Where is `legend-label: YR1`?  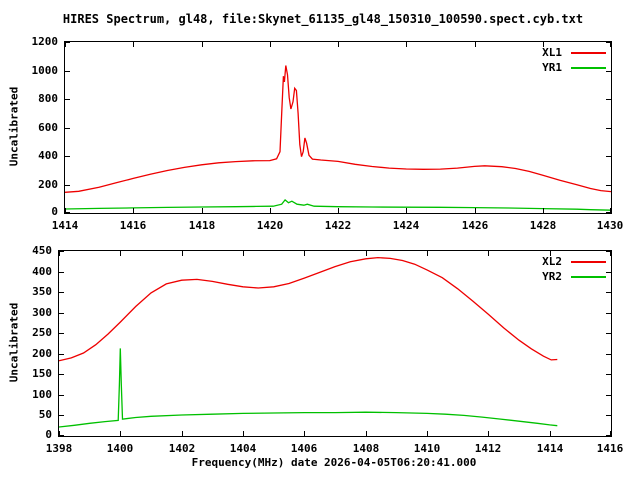 legend-label: YR1 is located at coordinates (552, 67).